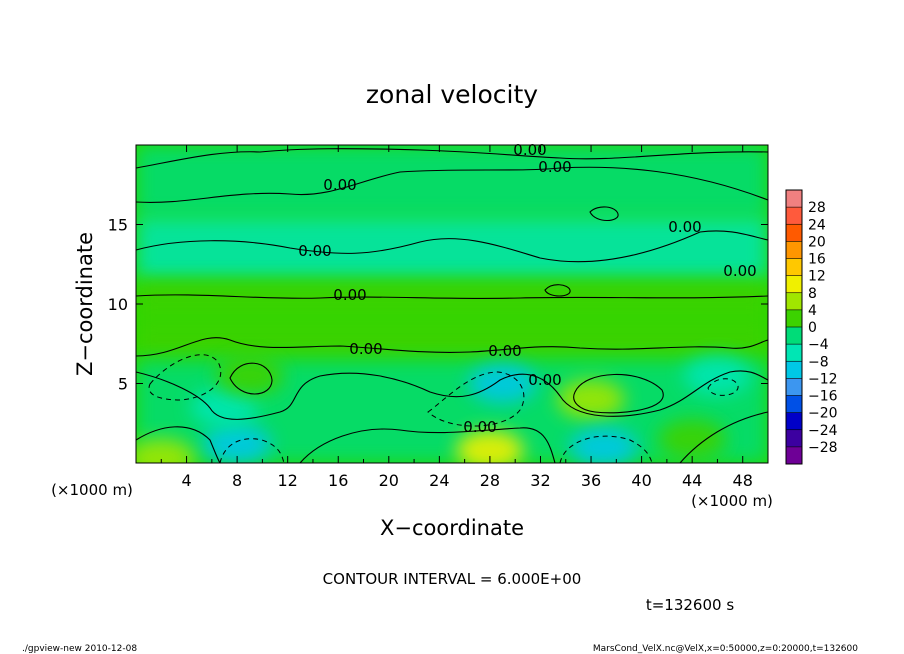 This screenshot has width=904, height=654. I want to click on colorbar-label: 4, so click(812, 311).